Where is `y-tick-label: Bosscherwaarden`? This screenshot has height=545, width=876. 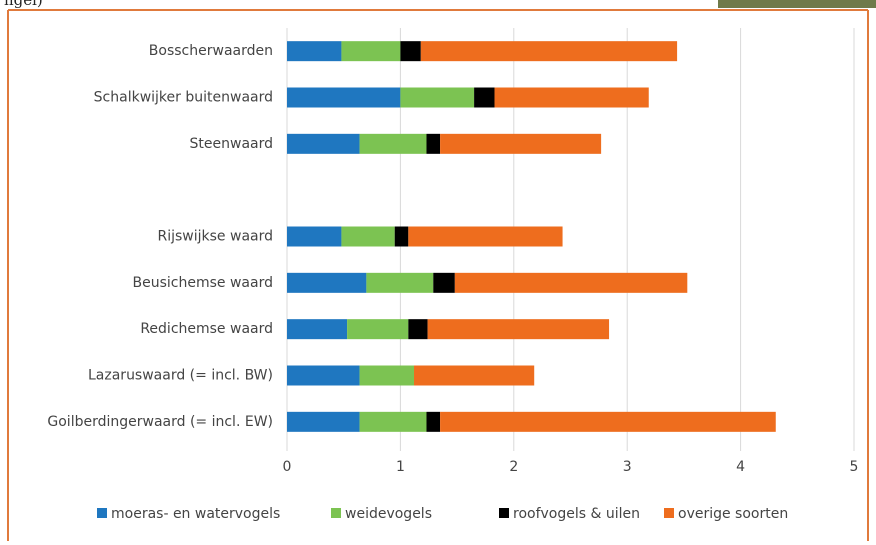 y-tick-label: Bosscherwaarden is located at coordinates (211, 51).